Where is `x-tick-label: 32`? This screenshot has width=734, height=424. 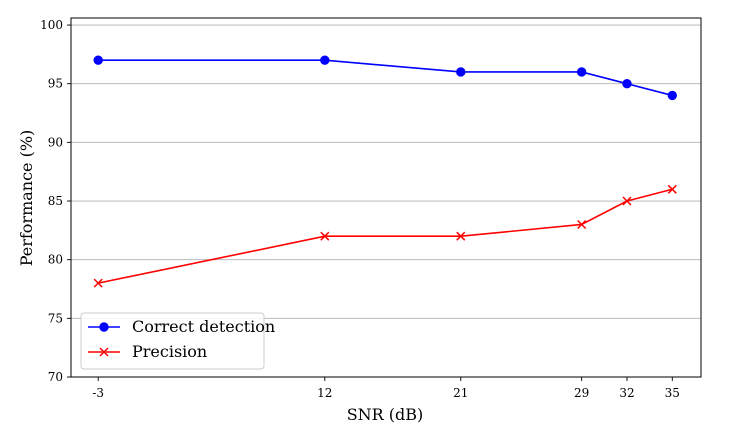
x-tick-label: 32 is located at coordinates (626, 393).